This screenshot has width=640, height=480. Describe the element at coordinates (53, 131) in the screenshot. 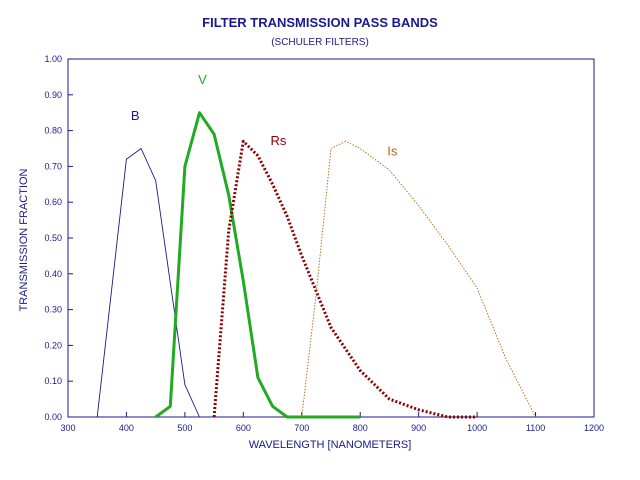

I see `y-tick-label: 0.80` at that location.